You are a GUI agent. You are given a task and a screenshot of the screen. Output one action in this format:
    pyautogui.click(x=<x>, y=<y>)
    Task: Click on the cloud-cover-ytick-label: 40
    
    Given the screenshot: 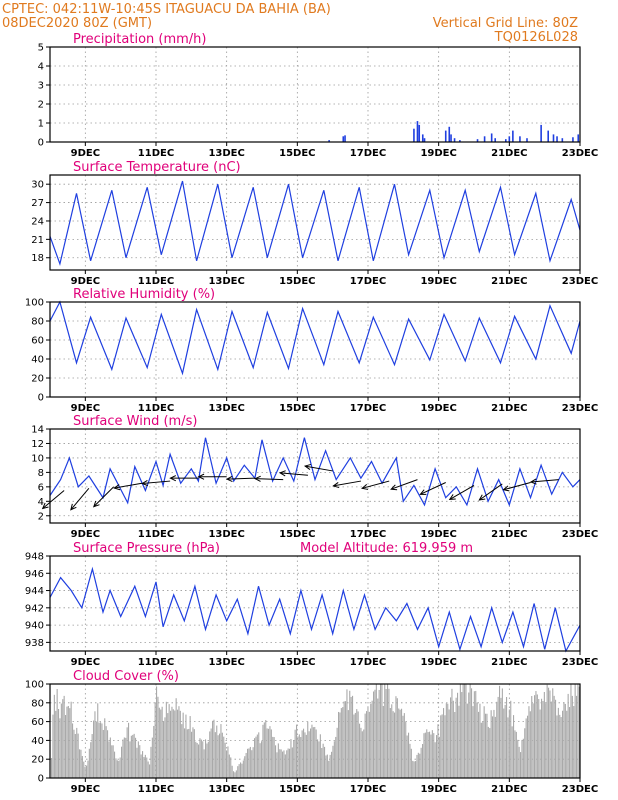 What is the action you would take?
    pyautogui.click(x=37, y=741)
    